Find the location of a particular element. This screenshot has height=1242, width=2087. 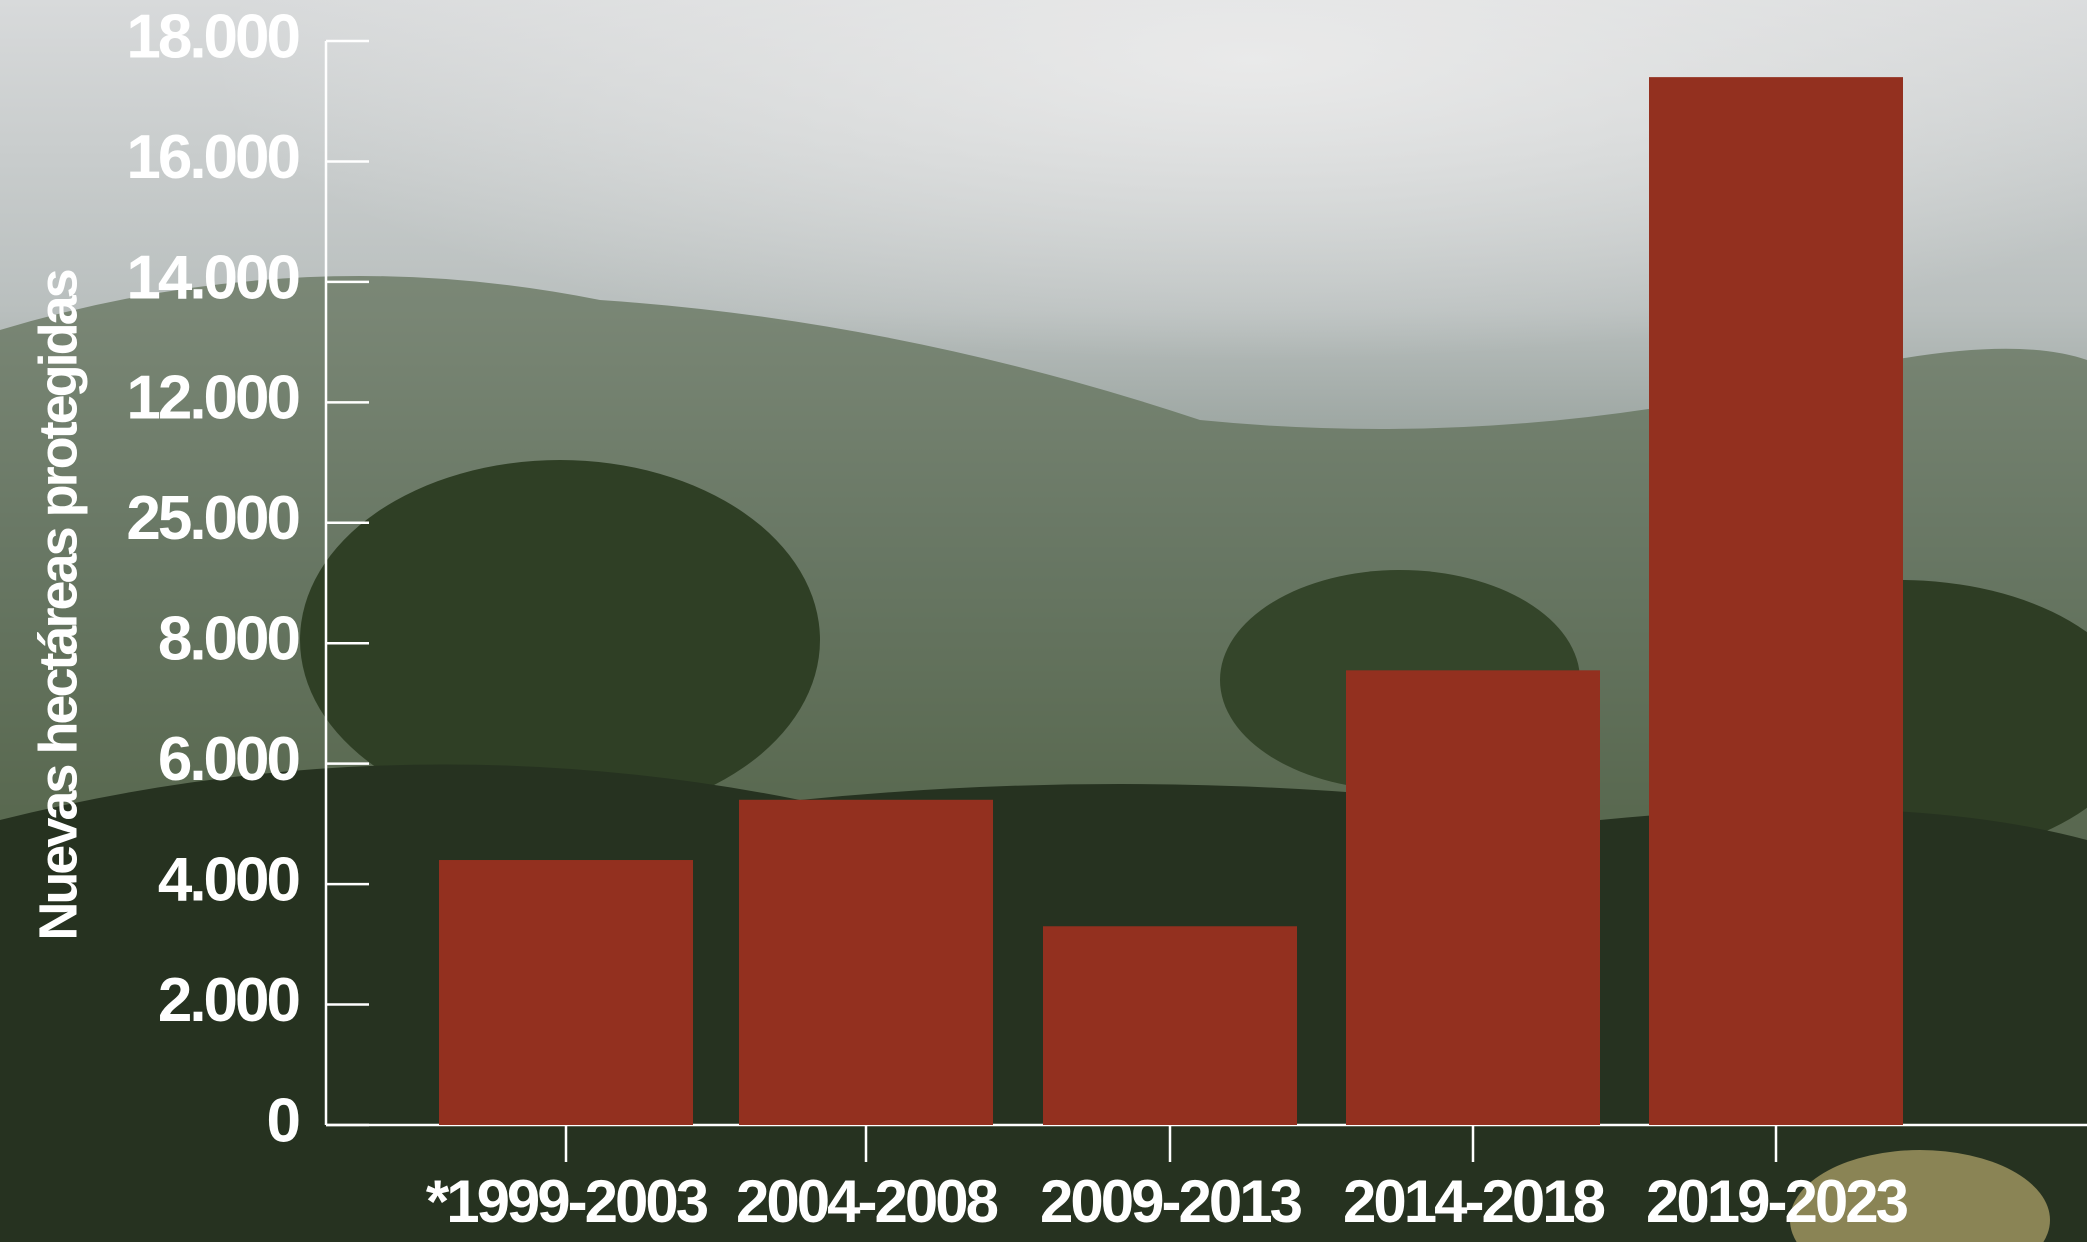

x-tick-label: *1999-2003 is located at coordinates (567, 1201).